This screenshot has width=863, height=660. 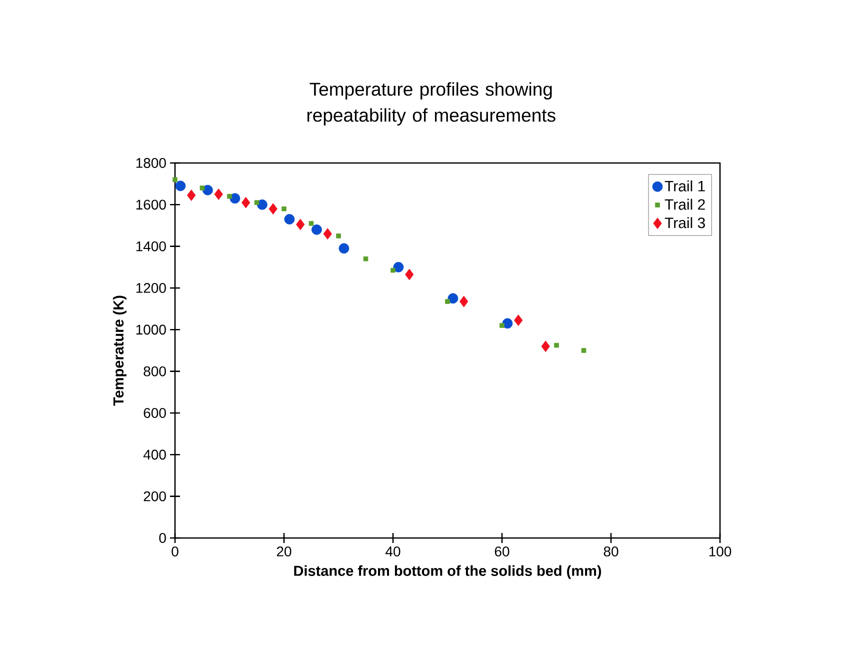 I want to click on x-tick-label: 40, so click(x=393, y=551).